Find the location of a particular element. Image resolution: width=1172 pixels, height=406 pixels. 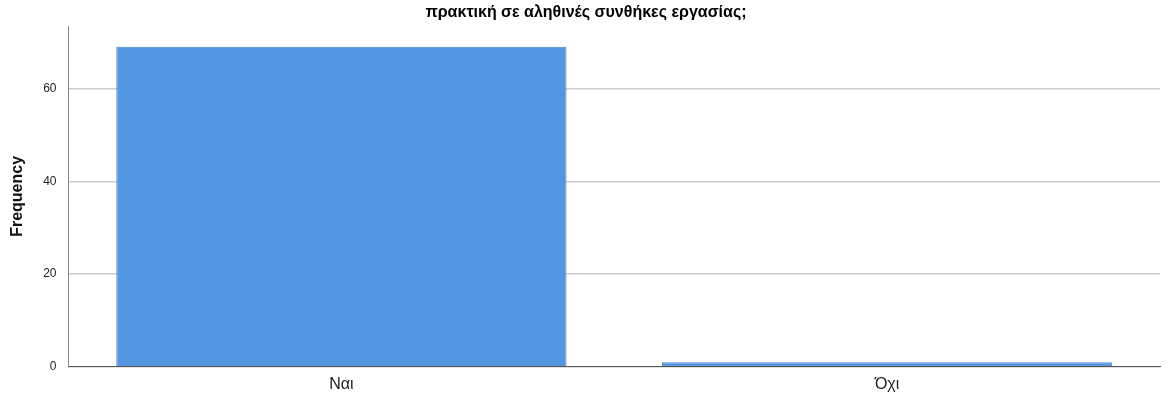

y-tick-label: 0 is located at coordinates (53, 366).